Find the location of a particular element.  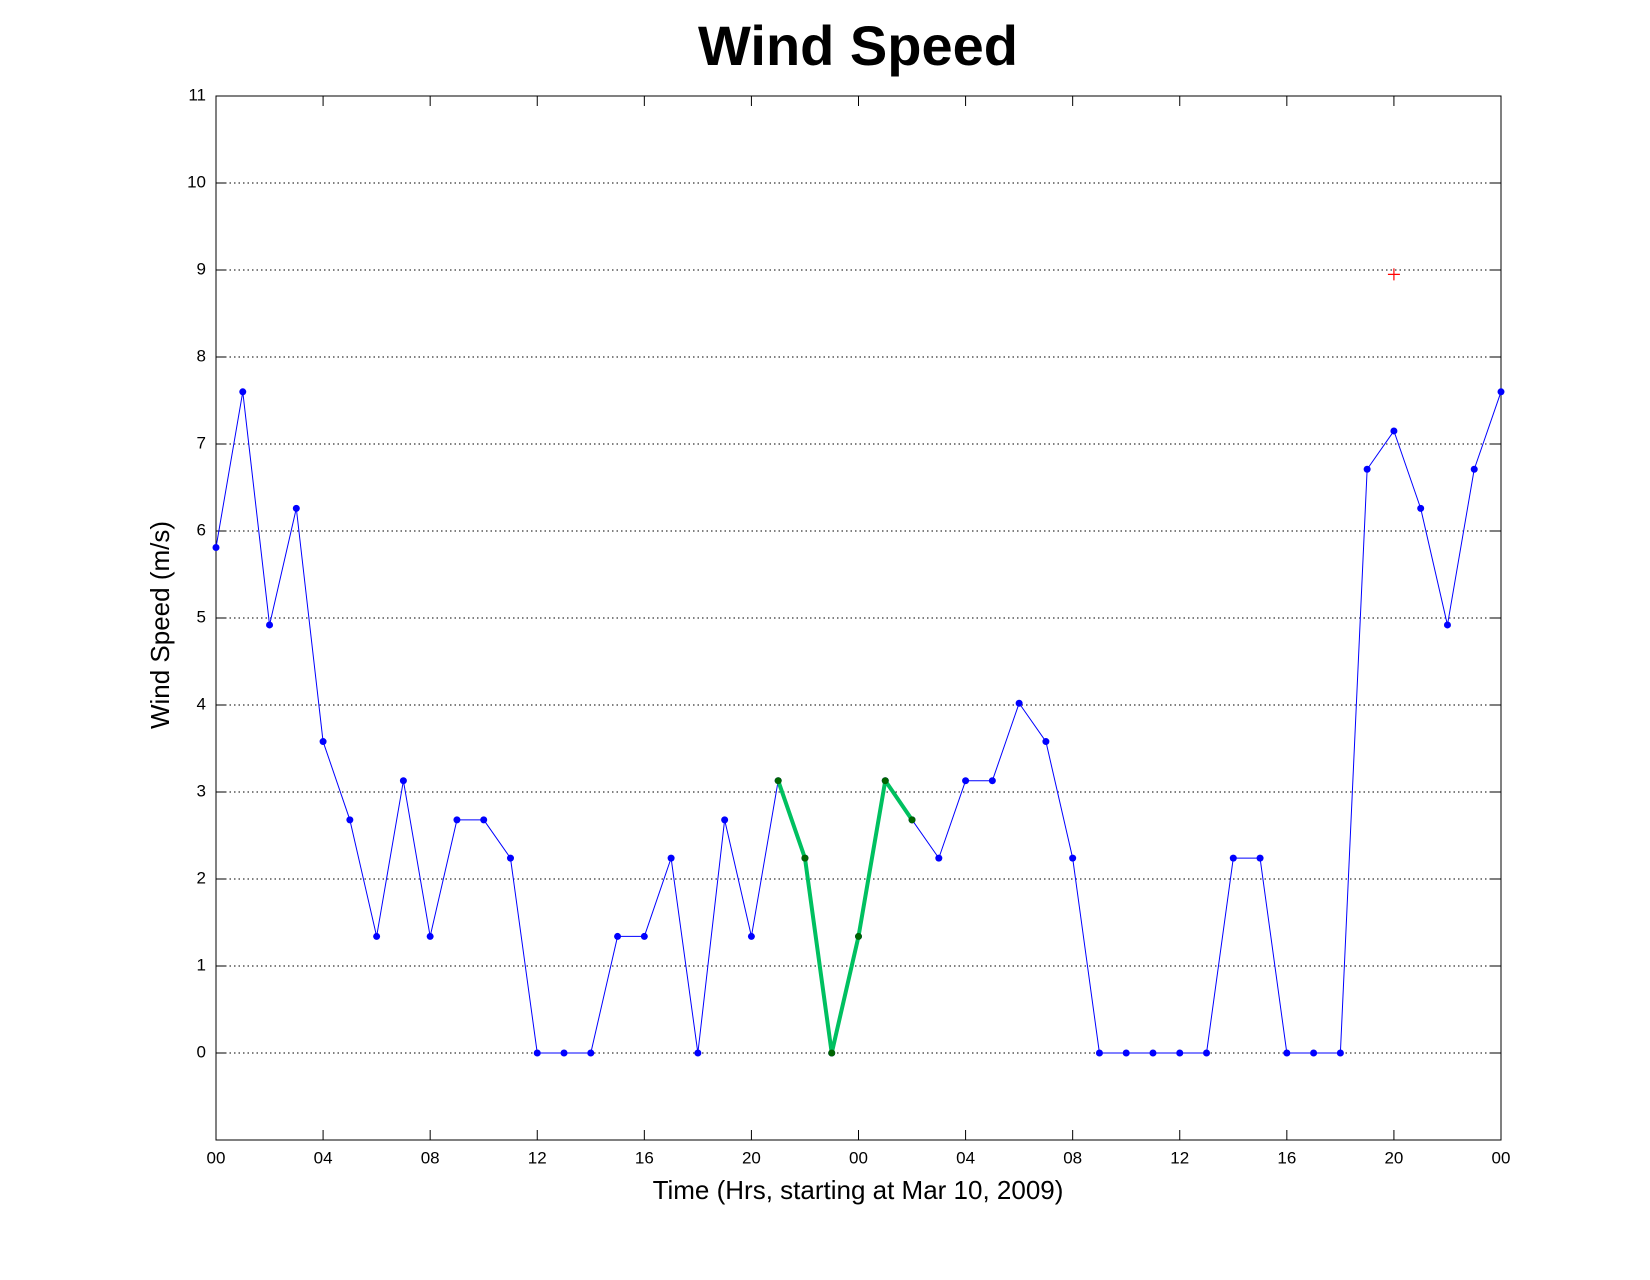

y-tick-label: 1 is located at coordinates (201, 964).